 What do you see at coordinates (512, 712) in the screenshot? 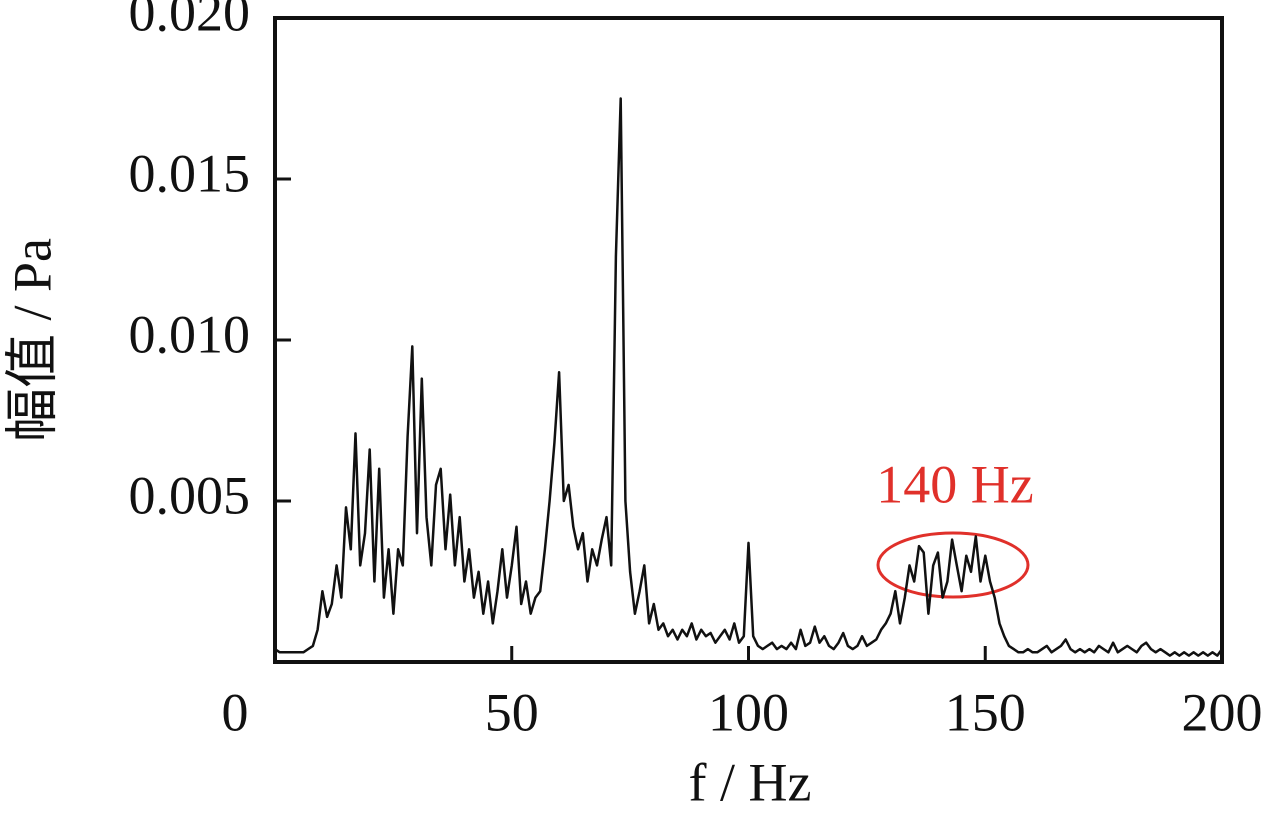
I see `x-tick-label: 50` at bounding box center [512, 712].